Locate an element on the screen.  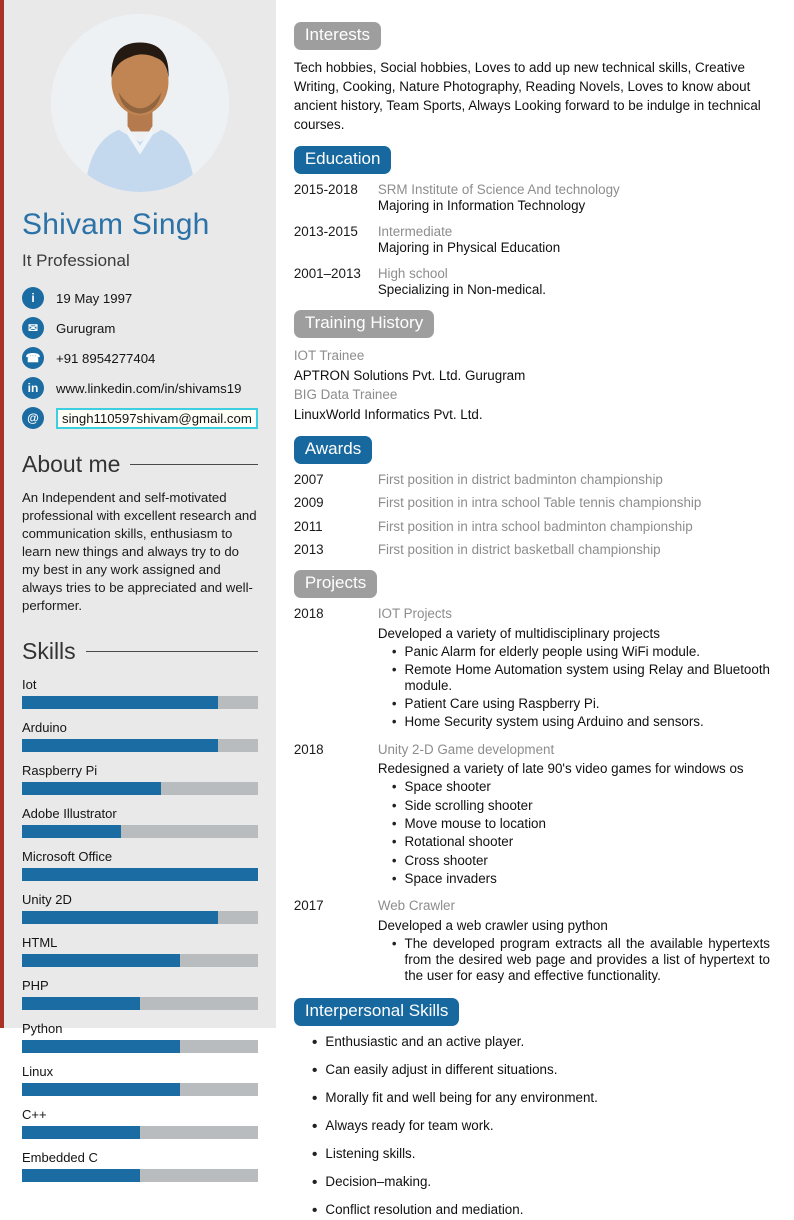
skill-label: Unity 2D is located at coordinates (47, 899).